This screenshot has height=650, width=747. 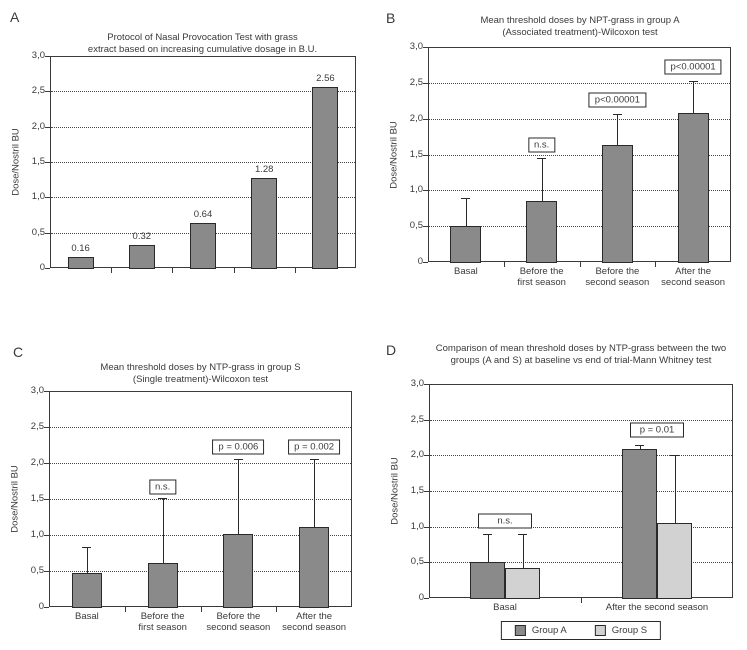 I want to click on legend-label: Group S, so click(x=629, y=630).